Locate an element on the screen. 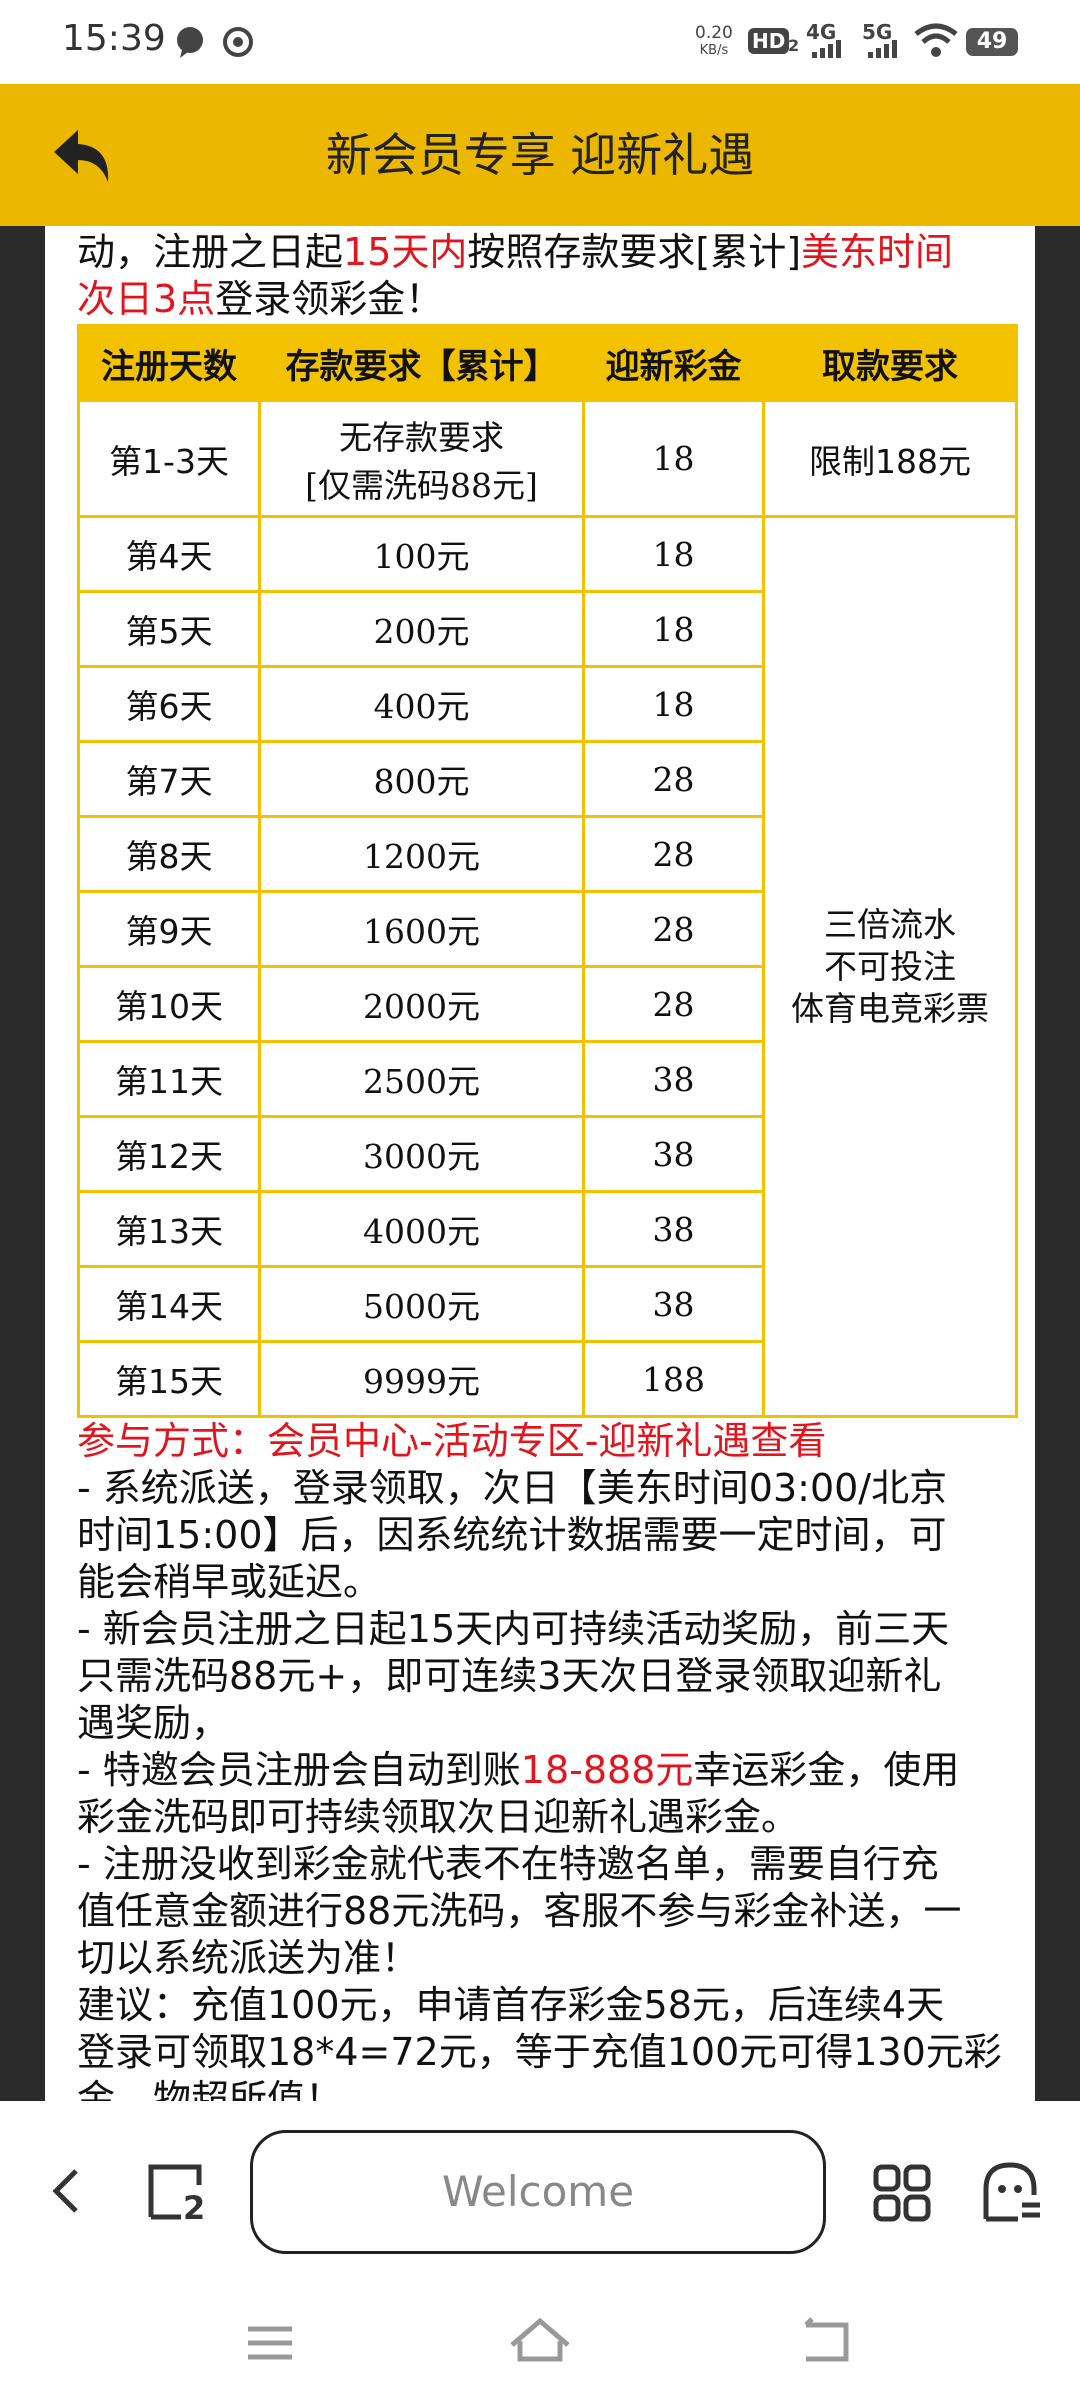  bottom-bar: 2 Welcome is located at coordinates (540, 2254).